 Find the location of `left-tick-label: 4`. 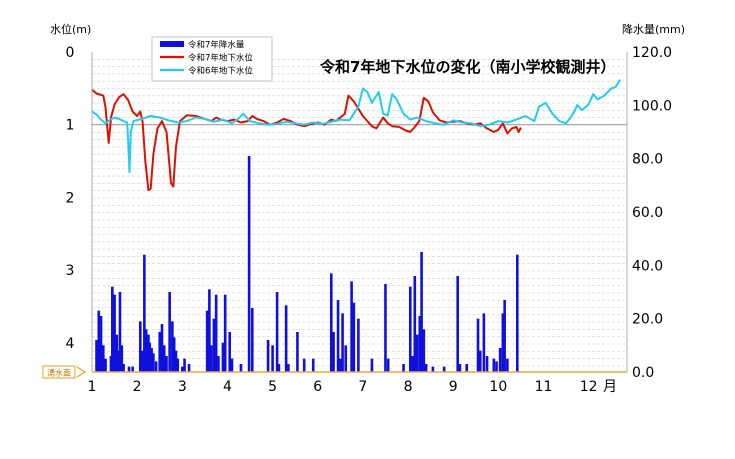

left-tick-label: 4 is located at coordinates (70, 344).